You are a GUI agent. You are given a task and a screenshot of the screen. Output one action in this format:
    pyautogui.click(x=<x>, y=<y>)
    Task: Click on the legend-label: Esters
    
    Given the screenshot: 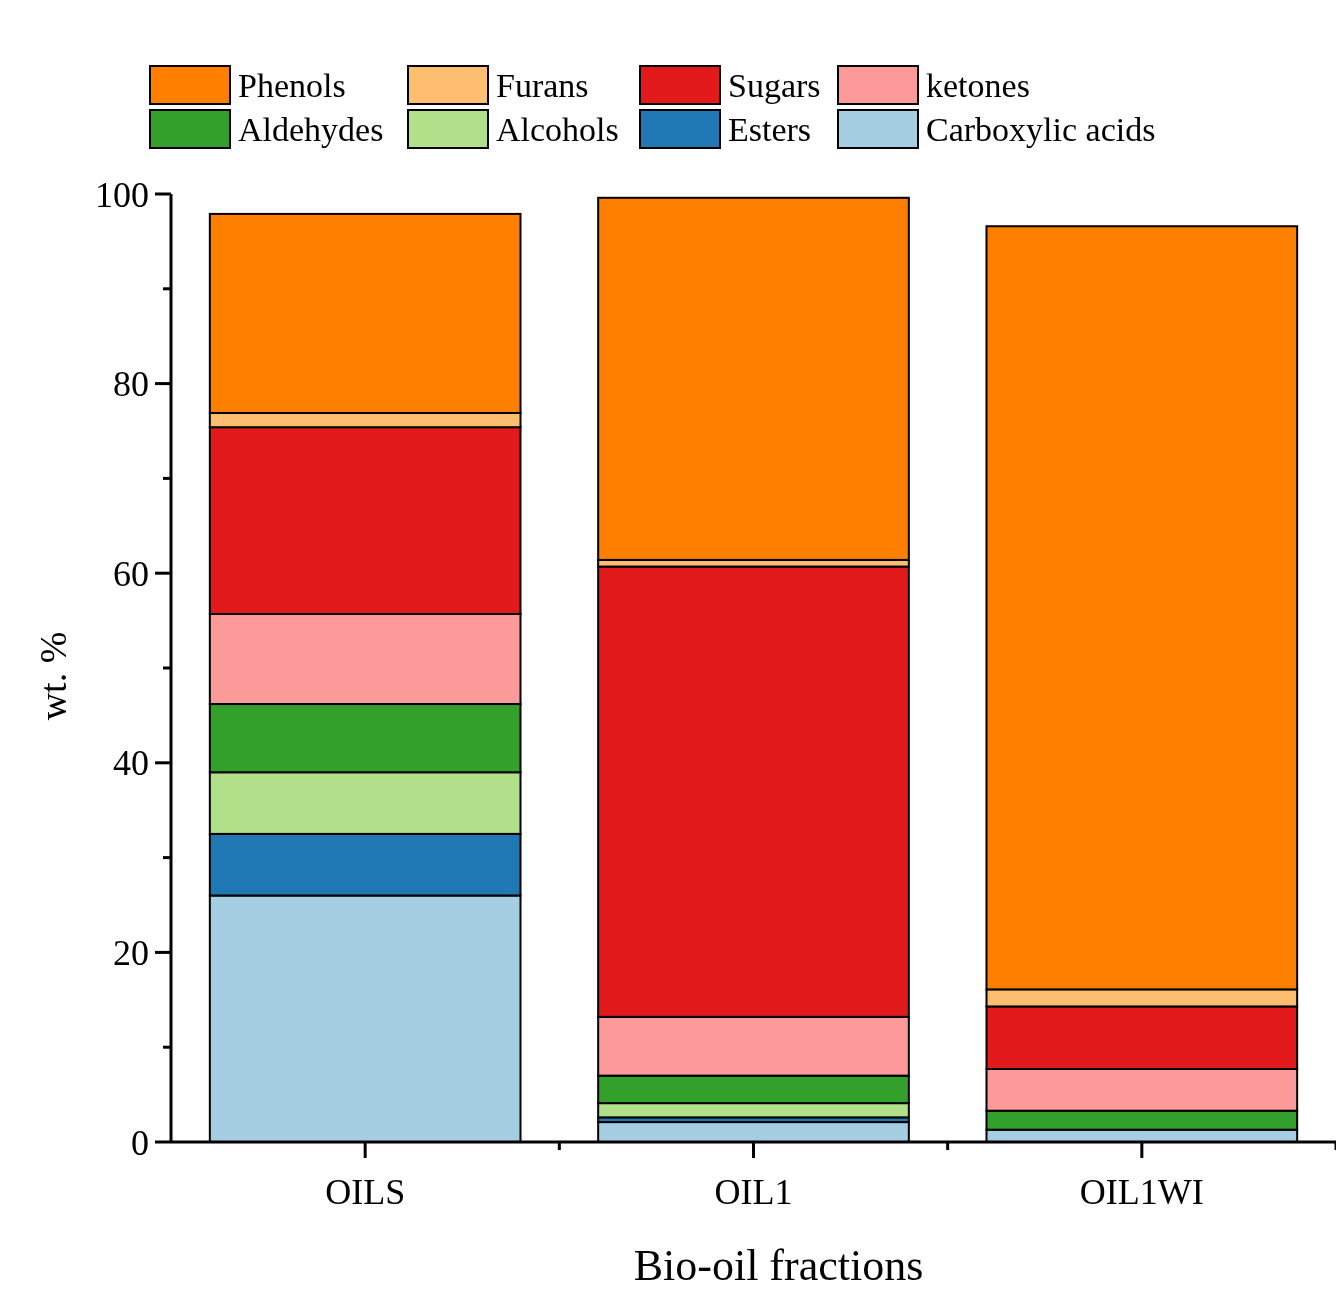 What is the action you would take?
    pyautogui.click(x=770, y=129)
    